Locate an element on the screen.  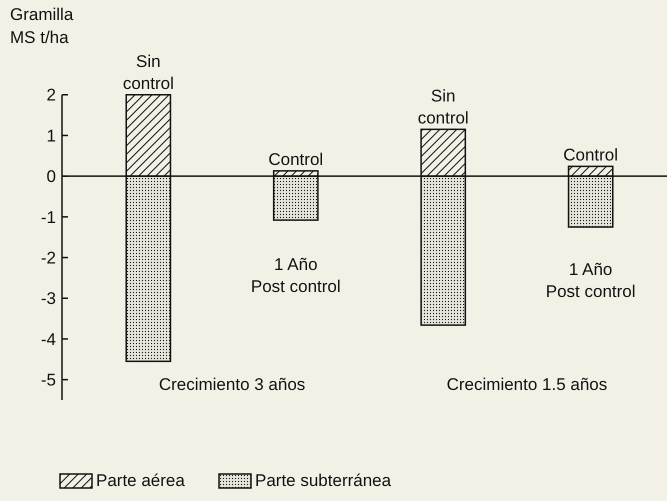
y-tick-label: -3 is located at coordinates (48, 298).